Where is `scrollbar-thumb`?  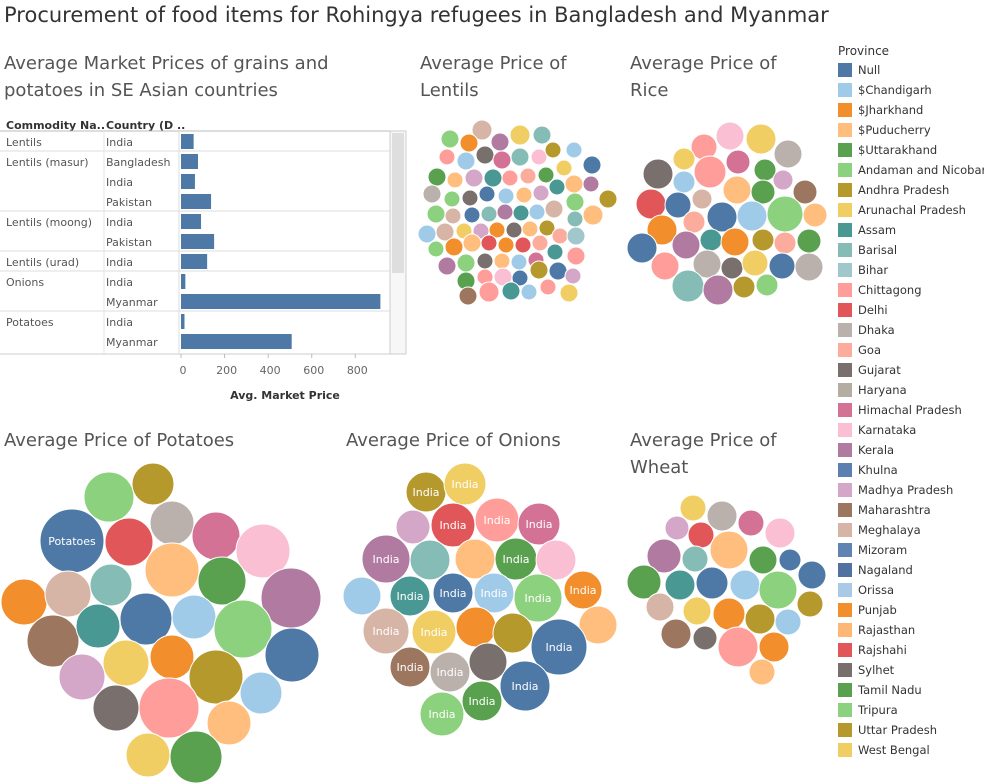
scrollbar-thumb is located at coordinates (398, 203).